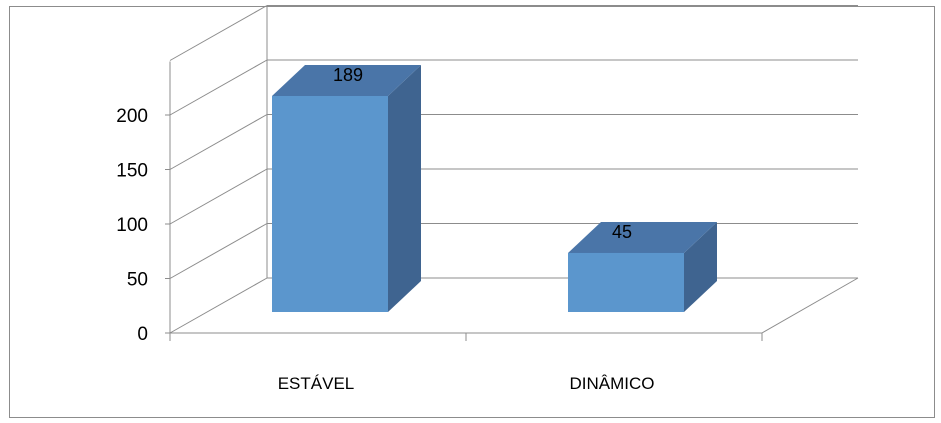 The width and height of the screenshot is (941, 423). Describe the element at coordinates (612, 383) in the screenshot. I see `x-tick-label: DINÂMICO` at that location.